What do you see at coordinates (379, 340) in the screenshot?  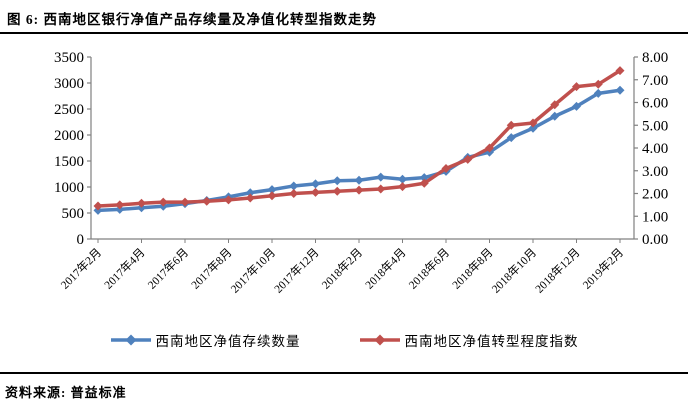 I see `legend-marker-red-icon` at bounding box center [379, 340].